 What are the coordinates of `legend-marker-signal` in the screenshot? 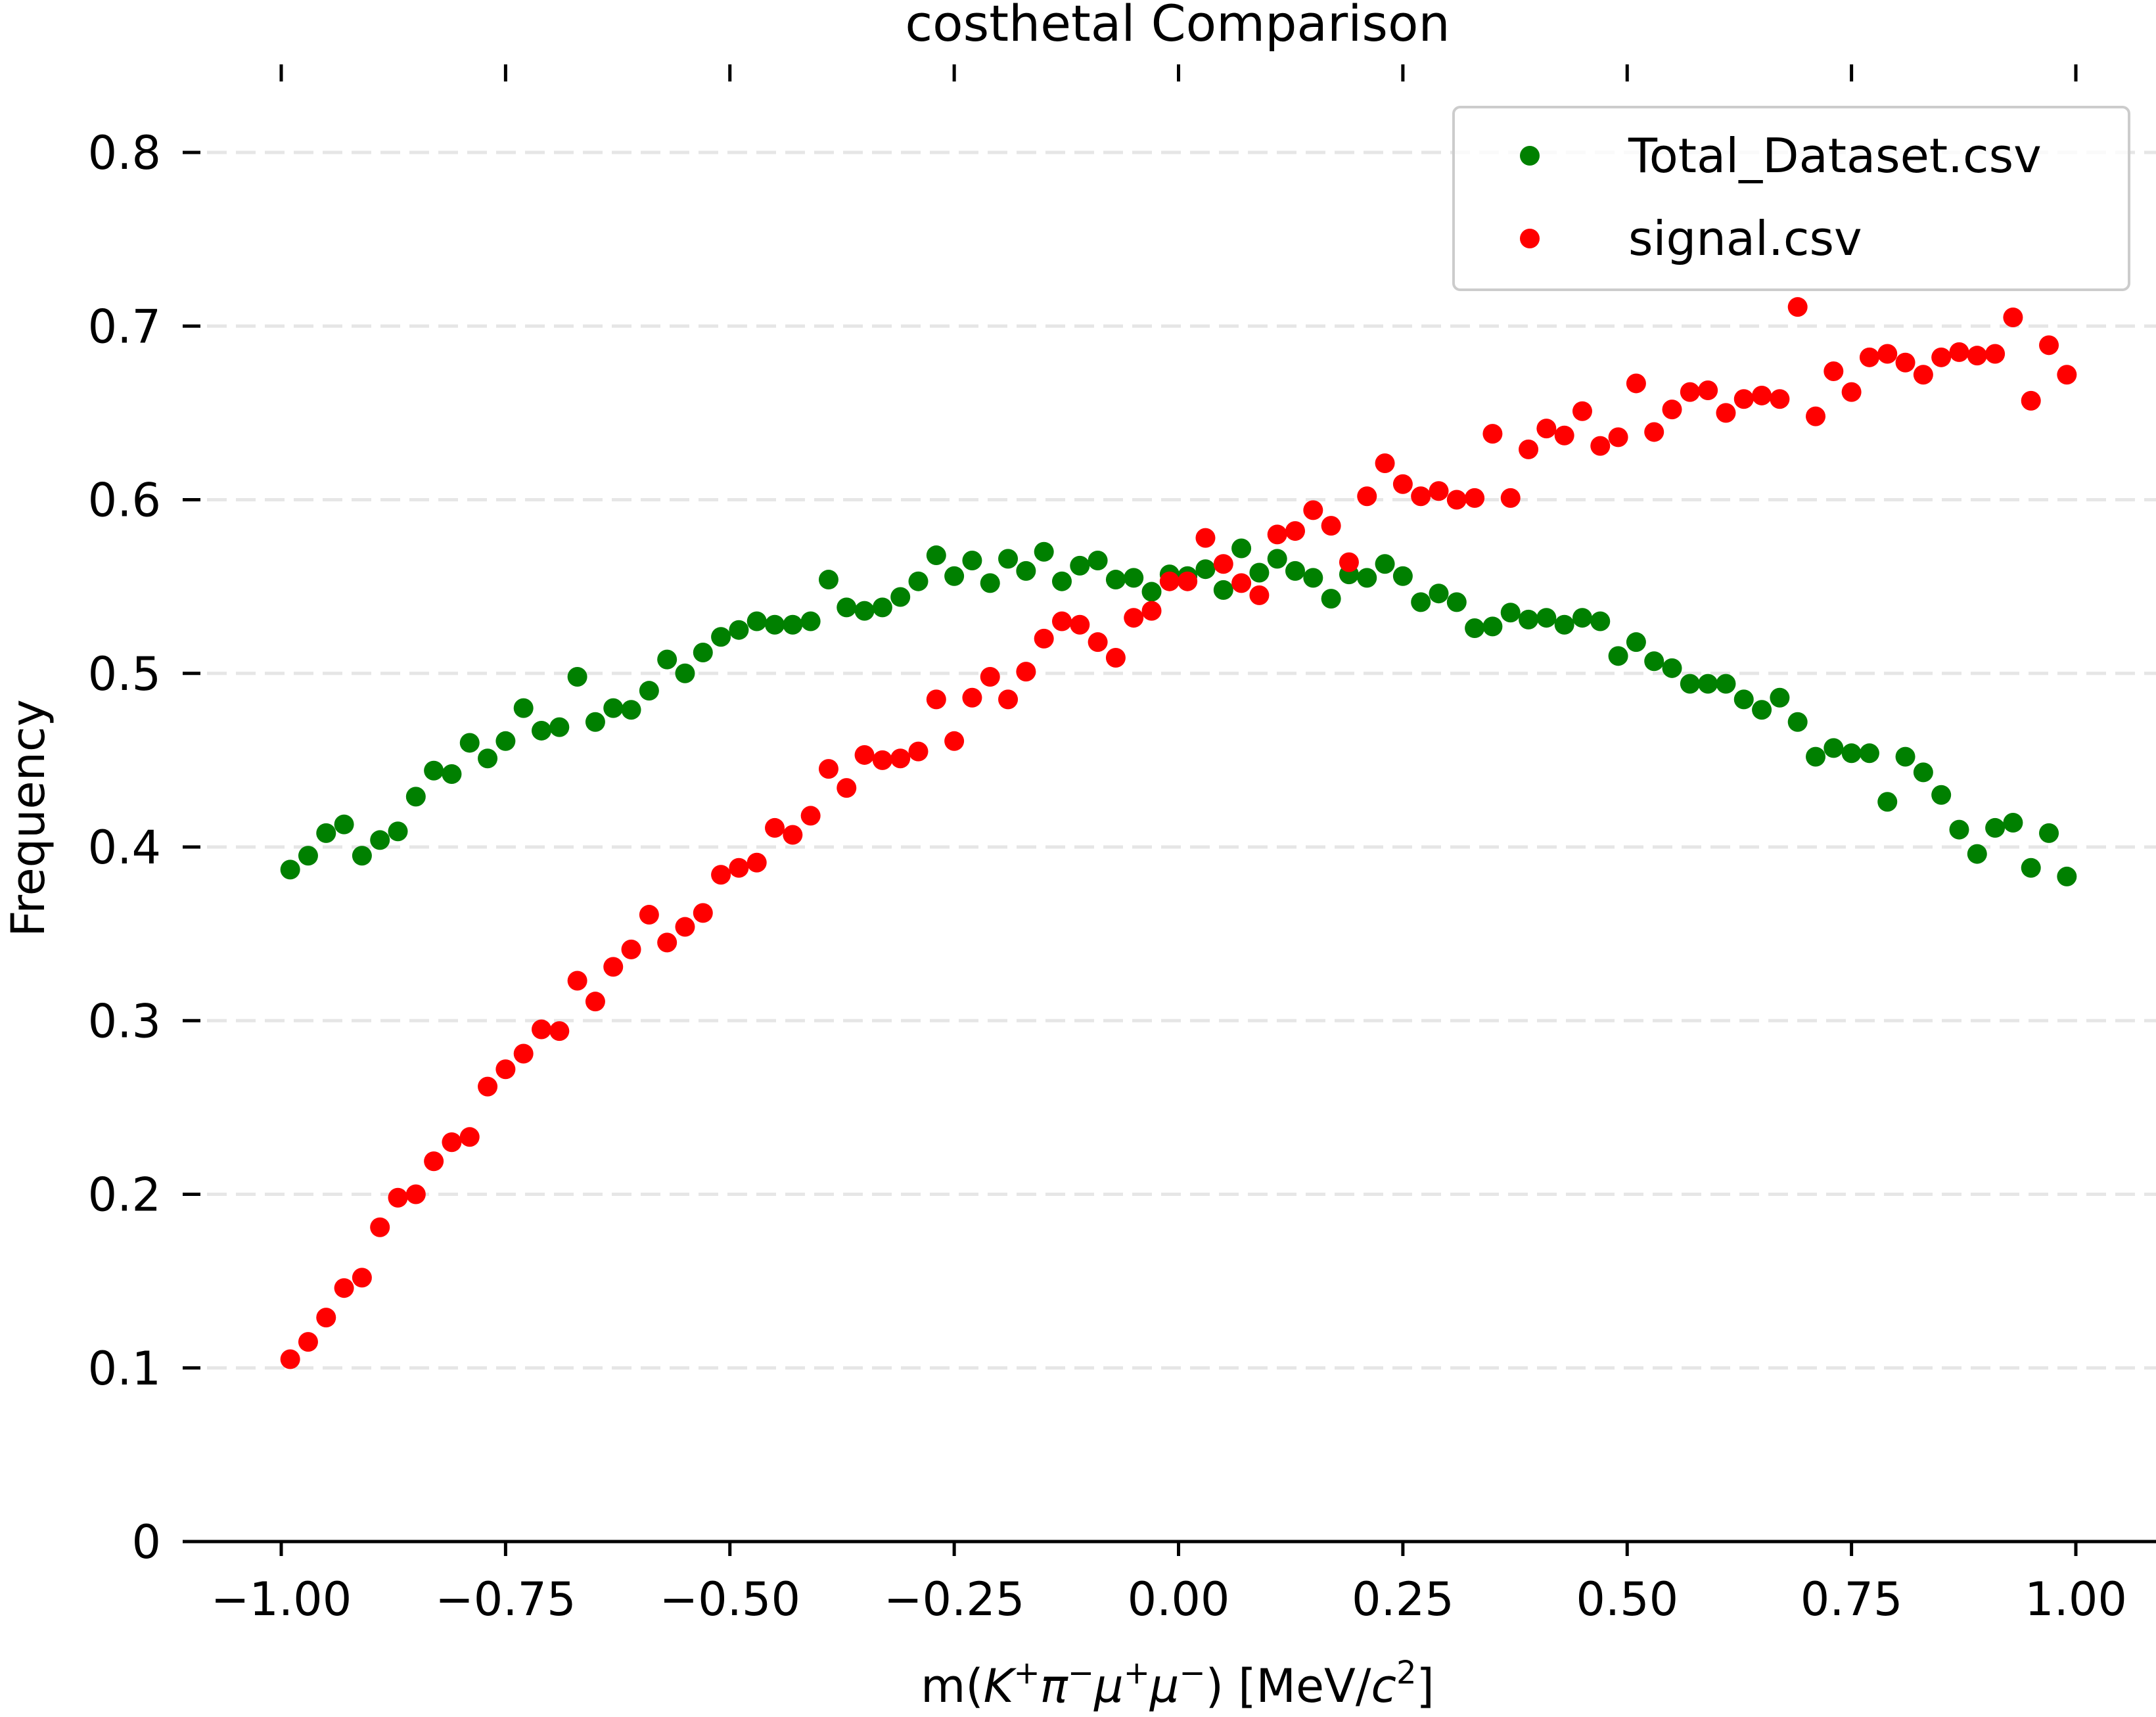 It's located at (1530, 238).